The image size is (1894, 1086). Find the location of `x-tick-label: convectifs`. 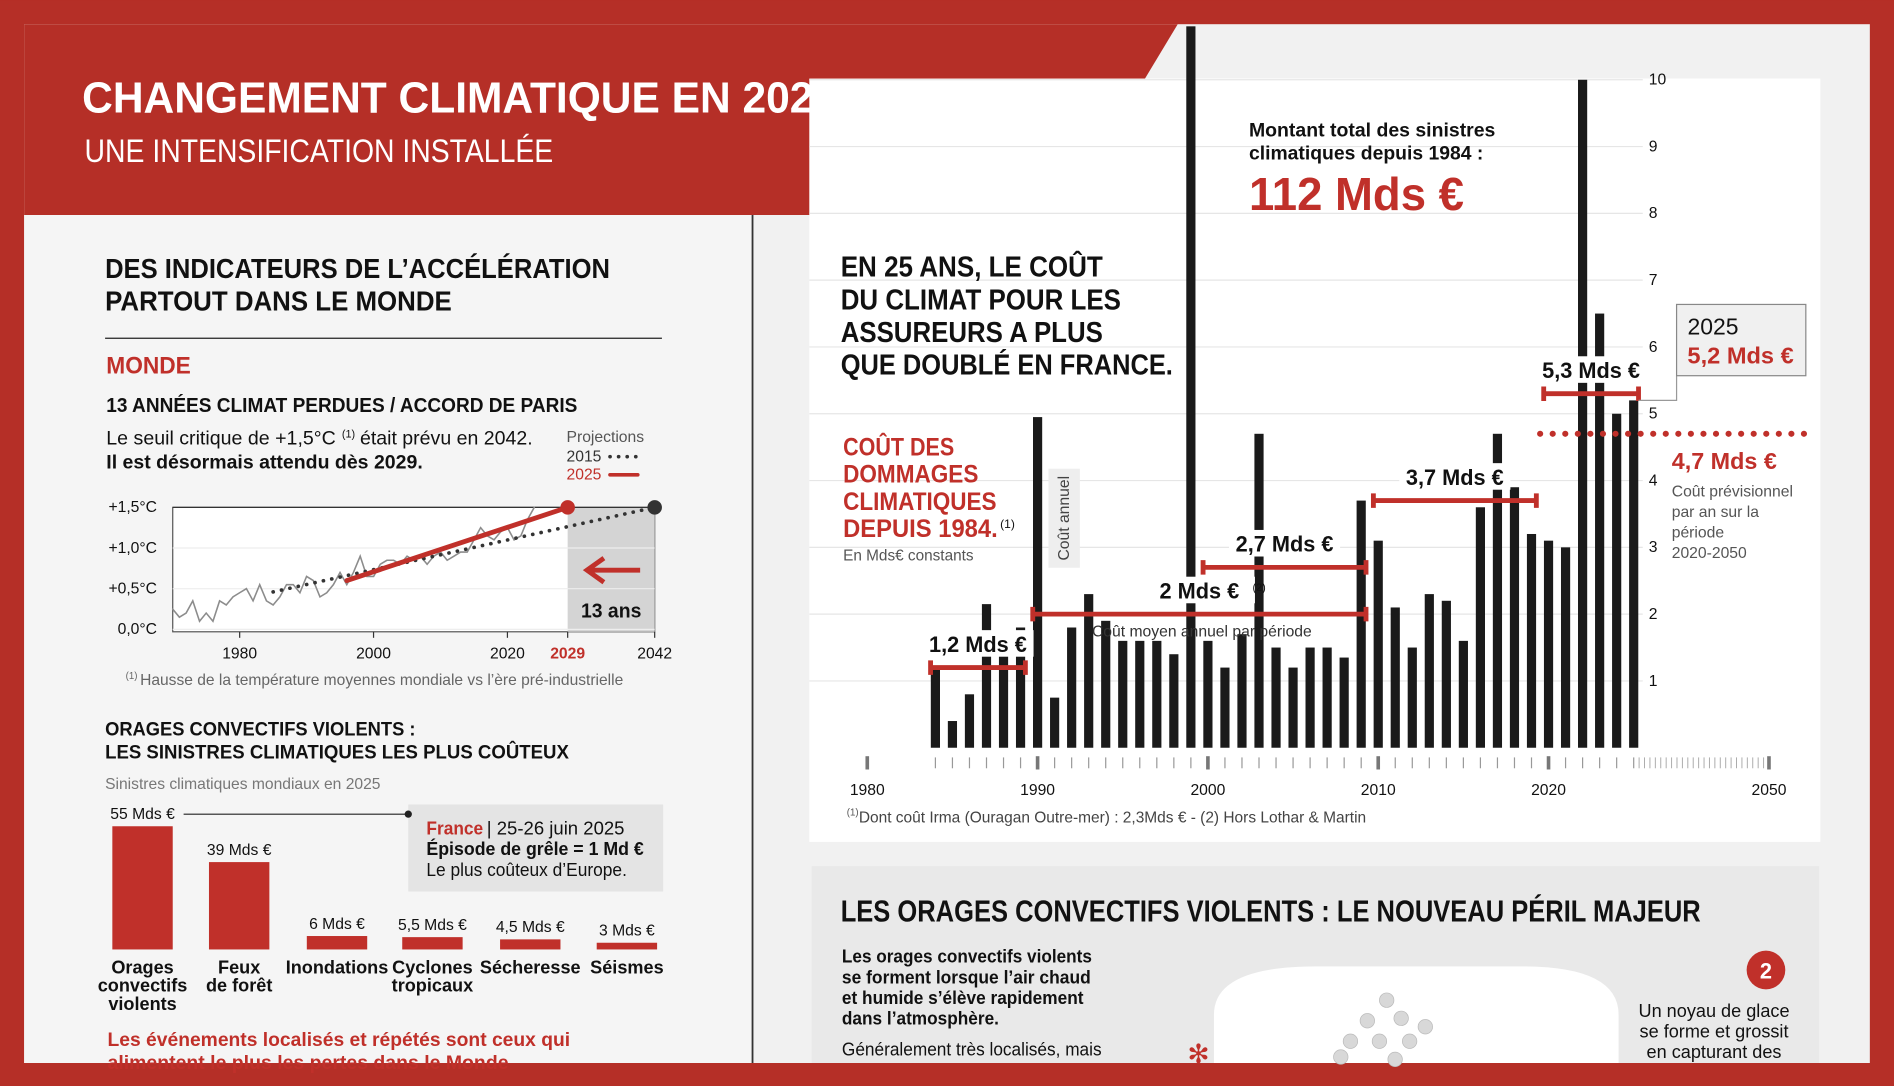

x-tick-label: convectifs is located at coordinates (143, 986).